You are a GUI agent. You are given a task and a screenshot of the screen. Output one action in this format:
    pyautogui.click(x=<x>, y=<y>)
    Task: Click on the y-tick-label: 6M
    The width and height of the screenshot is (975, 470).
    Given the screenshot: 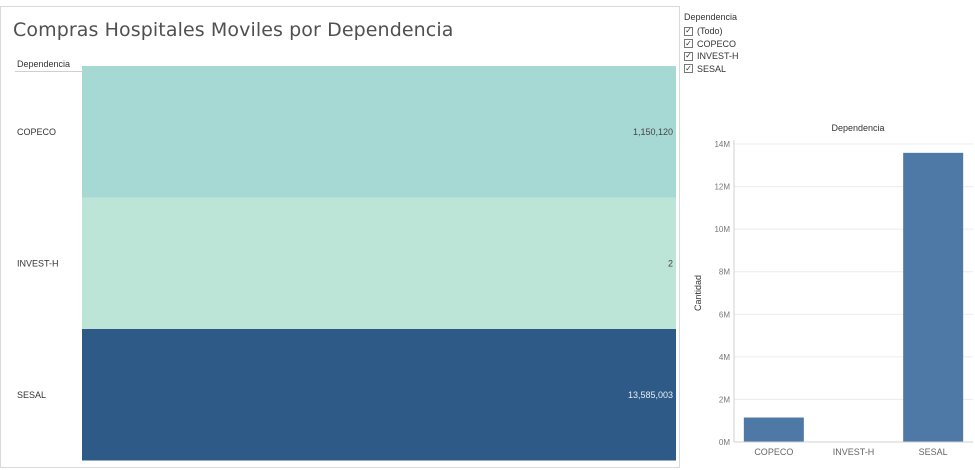 What is the action you would take?
    pyautogui.click(x=724, y=314)
    